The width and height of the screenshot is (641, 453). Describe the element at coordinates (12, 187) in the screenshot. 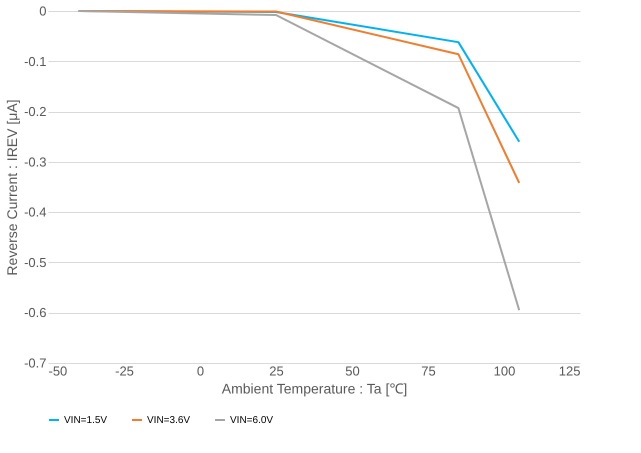

I see `y-axis-title: Reverse Current : IREV [μA]` at that location.